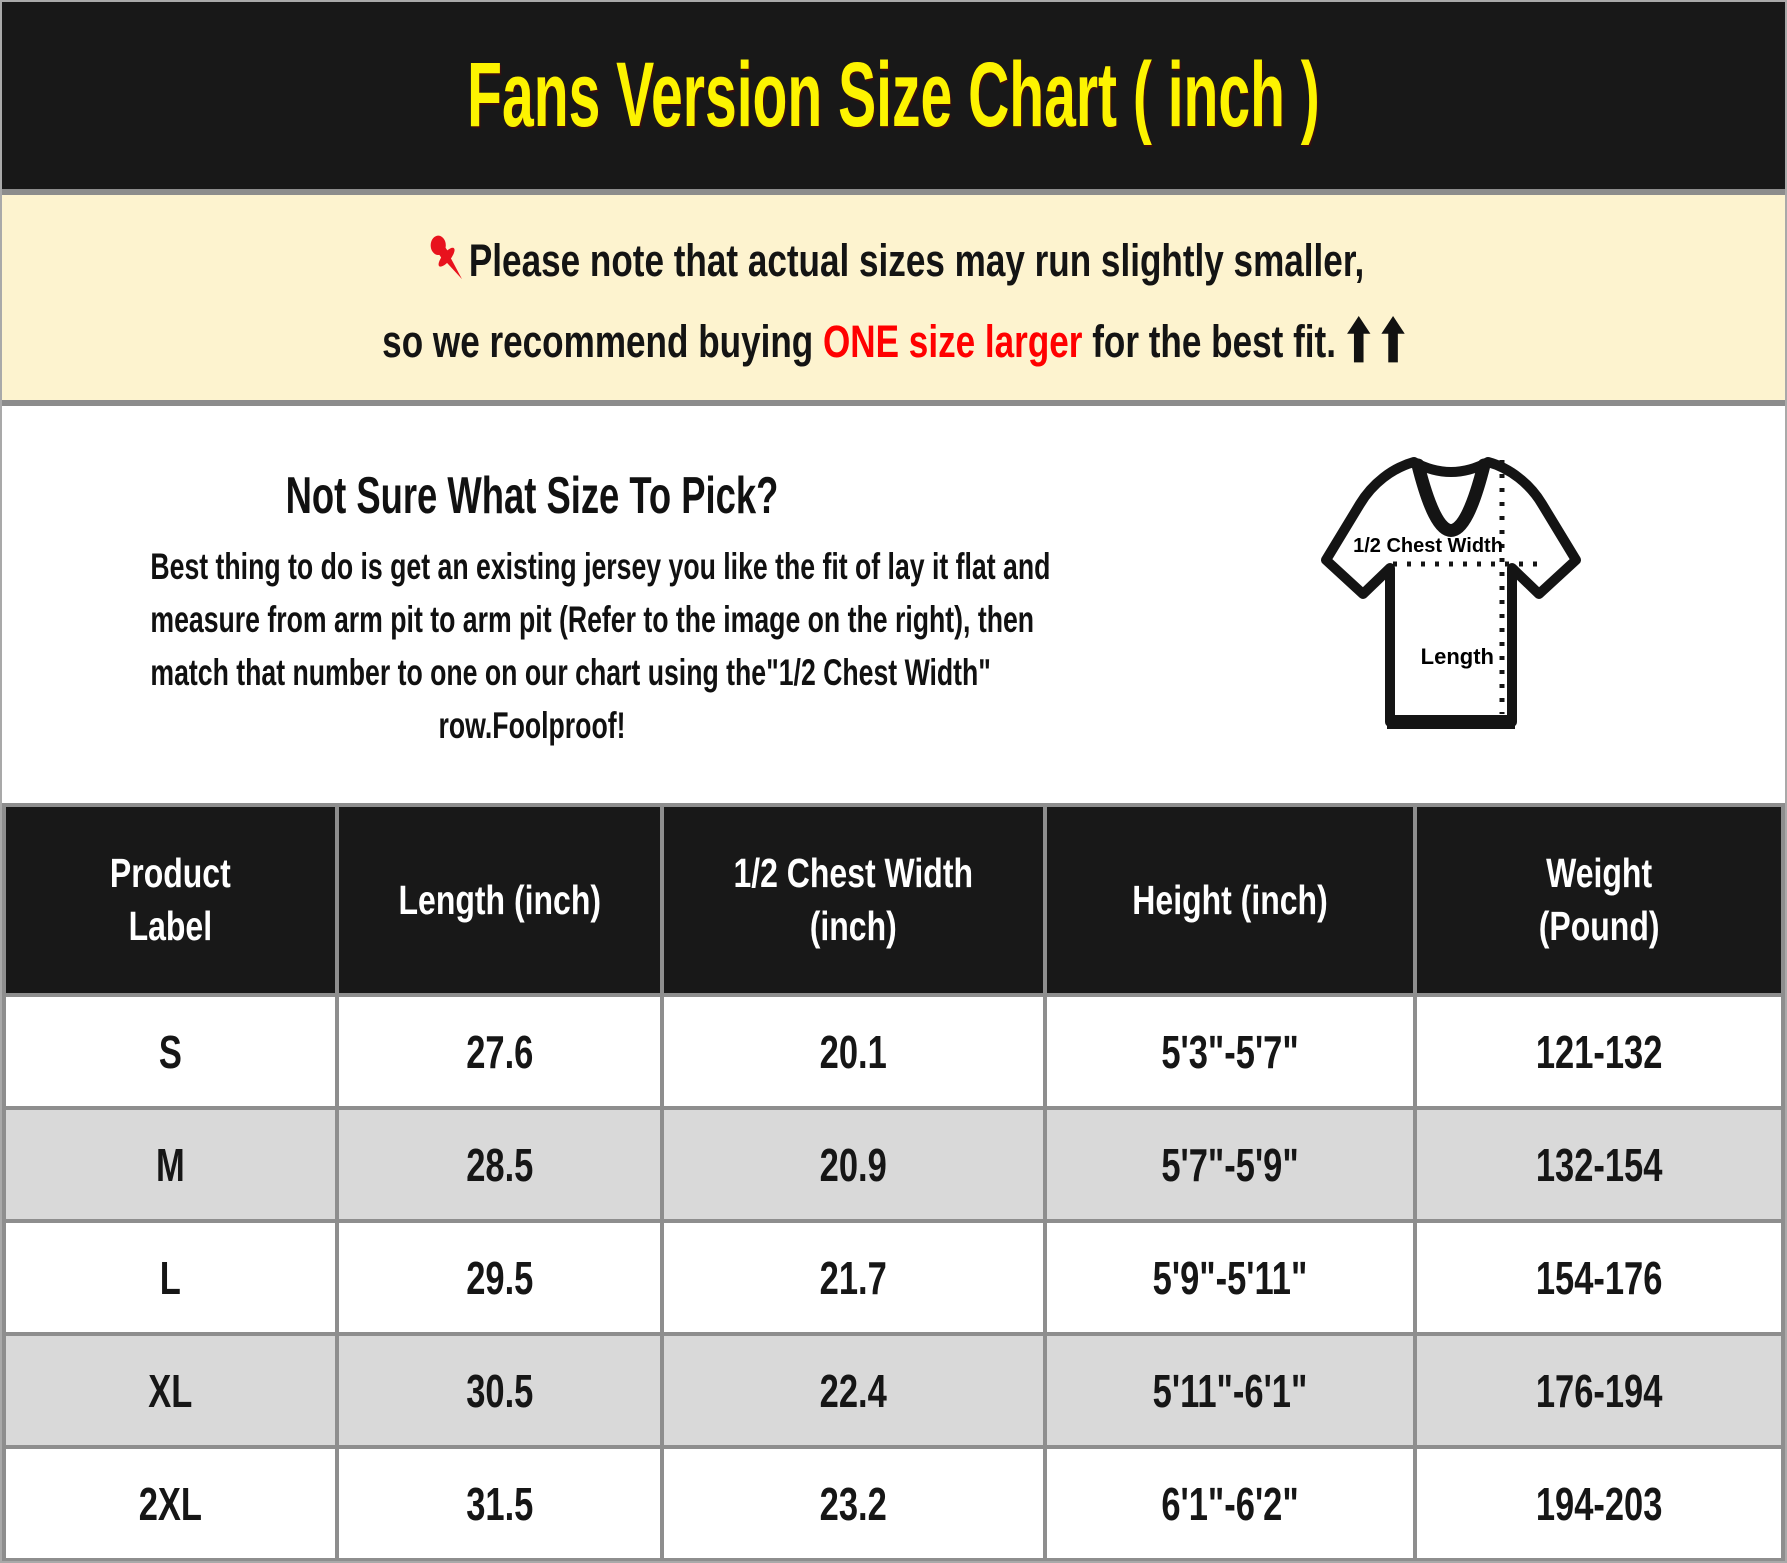  What do you see at coordinates (1599, 1051) in the screenshot?
I see `weight-value: 121-132` at bounding box center [1599, 1051].